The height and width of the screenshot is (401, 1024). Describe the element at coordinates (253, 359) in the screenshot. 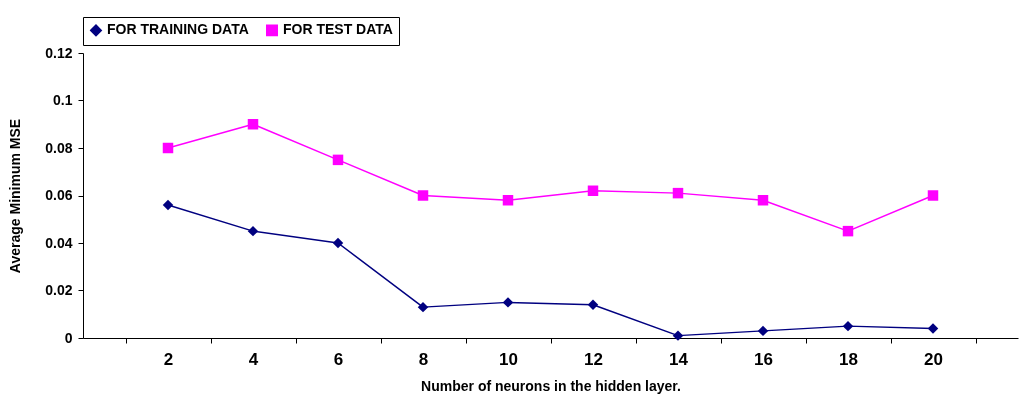

I see `x-tick-label: 4` at that location.